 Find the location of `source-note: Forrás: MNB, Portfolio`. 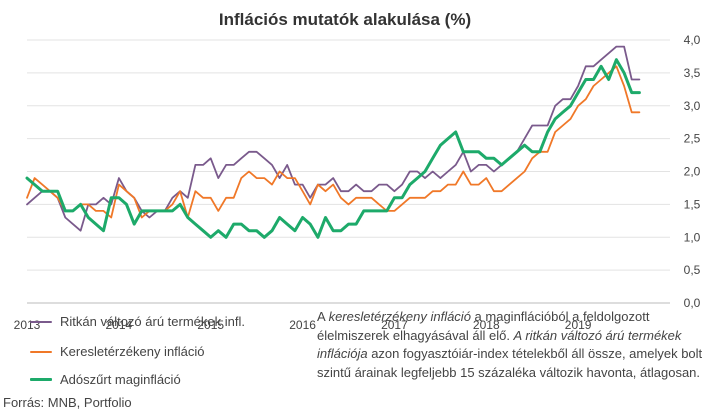

source-note: Forrás: MNB, Portfolio is located at coordinates (67, 402).